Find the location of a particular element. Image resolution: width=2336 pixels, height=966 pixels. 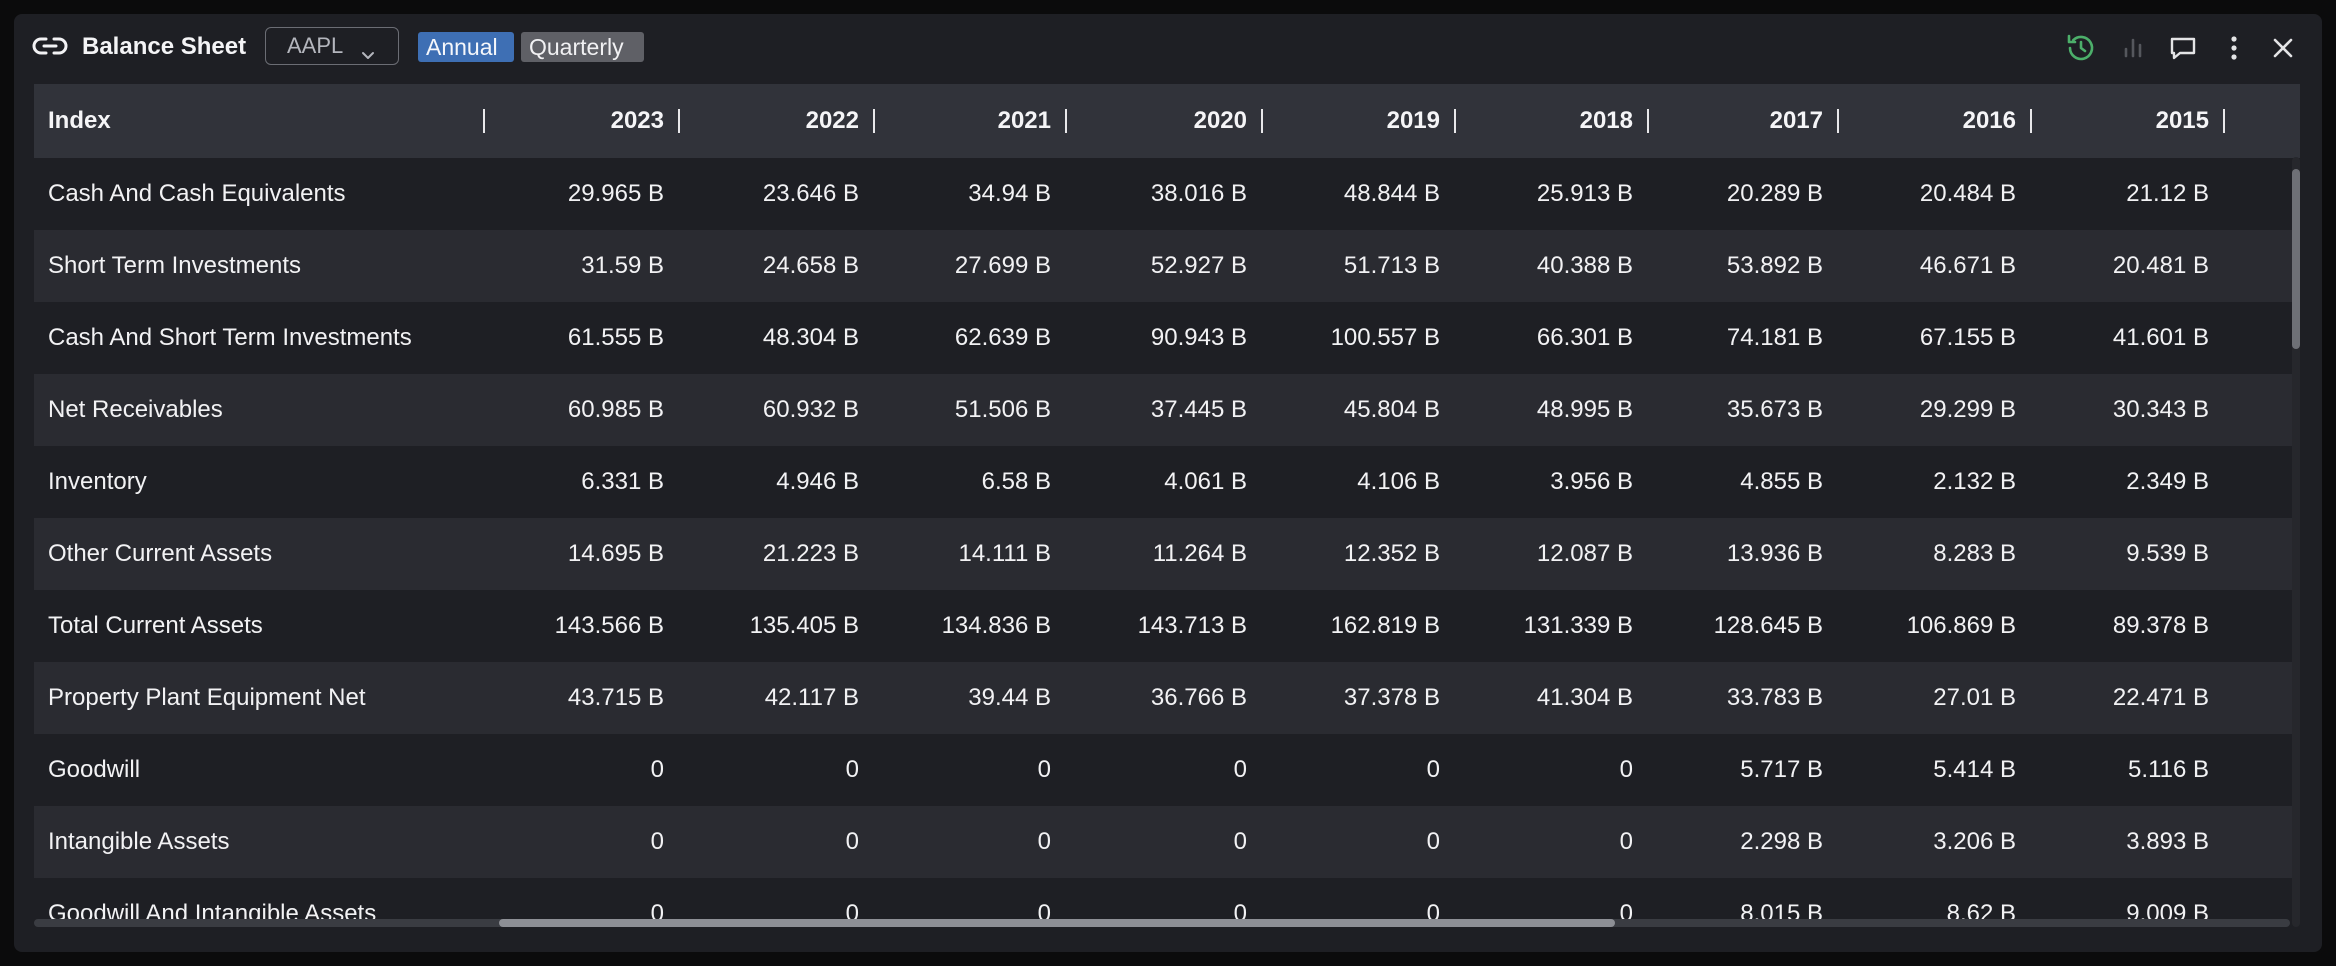

column-header-2016: 2016 is located at coordinates (1937, 121).